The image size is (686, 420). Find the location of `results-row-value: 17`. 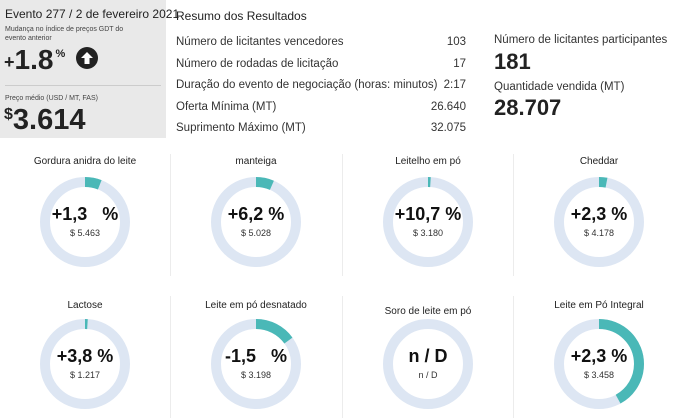

results-row-value: 17 is located at coordinates (459, 63).